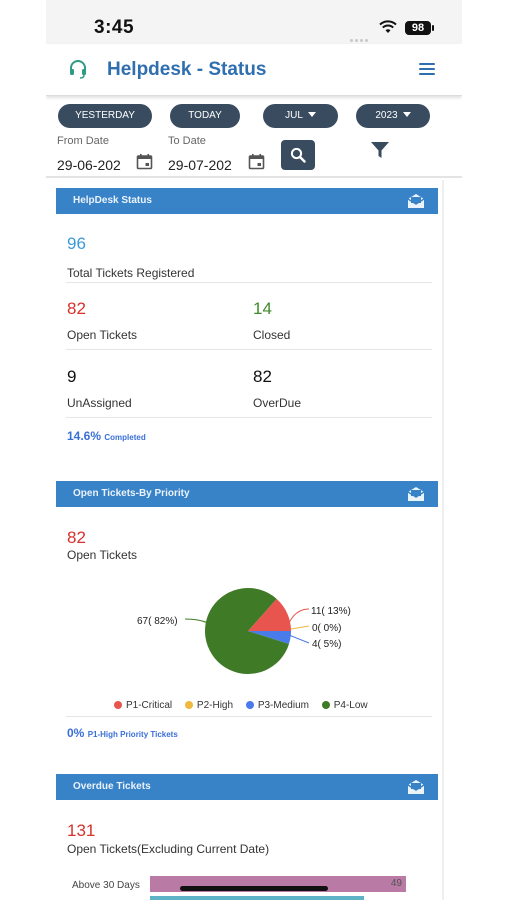  I want to click on legend-label: P1-Critical, so click(149, 705).